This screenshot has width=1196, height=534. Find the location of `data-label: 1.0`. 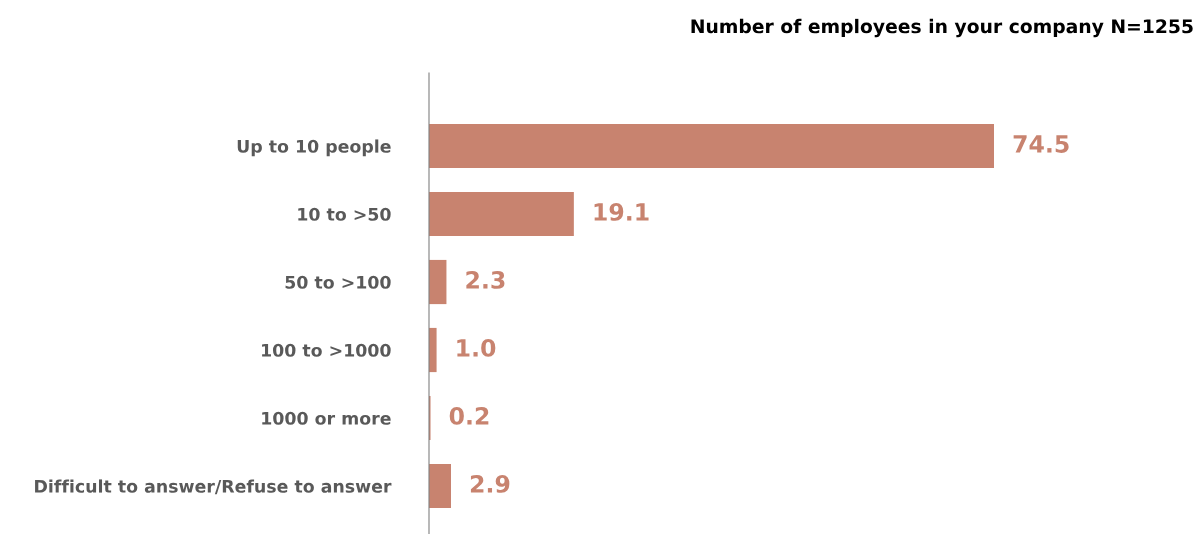

data-label: 1.0 is located at coordinates (476, 348).